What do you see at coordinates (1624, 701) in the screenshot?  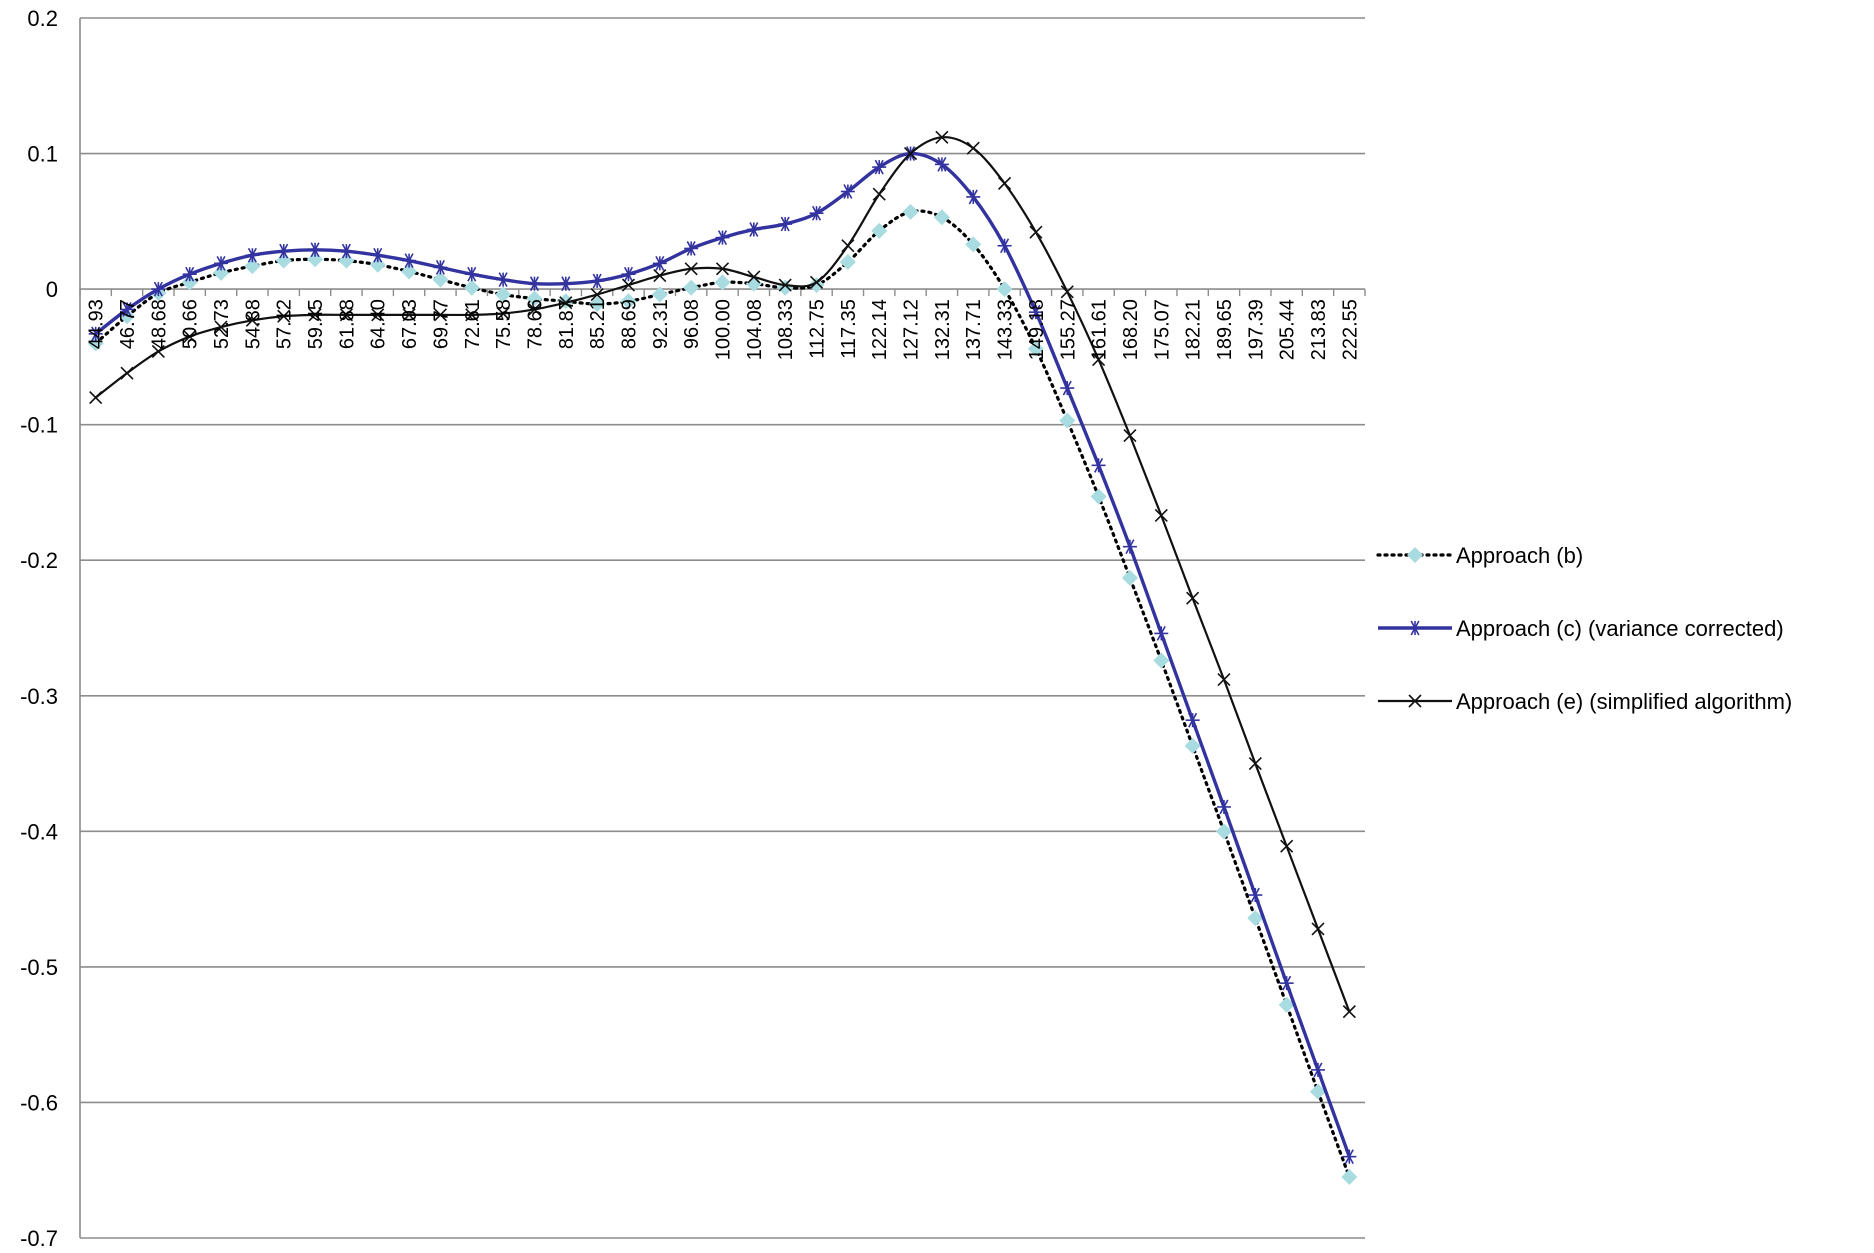 I see `legend-label: Approach (e) (simplified algorithm)` at bounding box center [1624, 701].